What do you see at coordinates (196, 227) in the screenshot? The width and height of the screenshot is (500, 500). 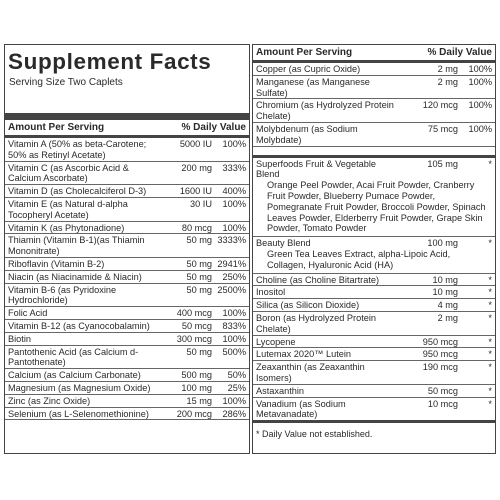 I see `nutrient-amount: 80 mcg` at bounding box center [196, 227].